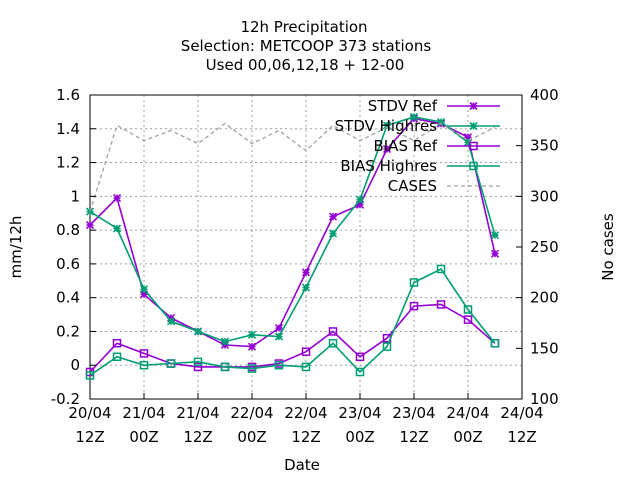  I want to click on y2-tick-label: 250, so click(544, 247).